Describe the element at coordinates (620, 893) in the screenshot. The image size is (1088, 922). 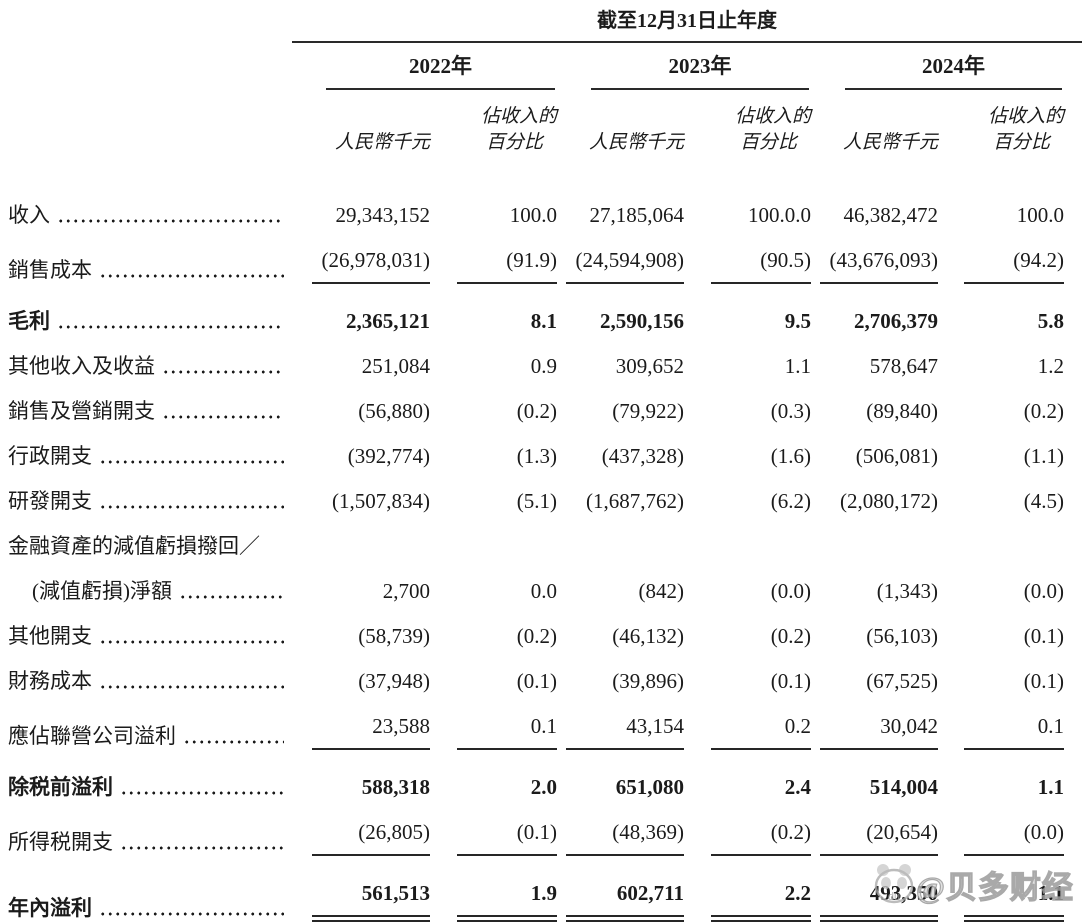
I see `amount-cell: 602,711` at that location.